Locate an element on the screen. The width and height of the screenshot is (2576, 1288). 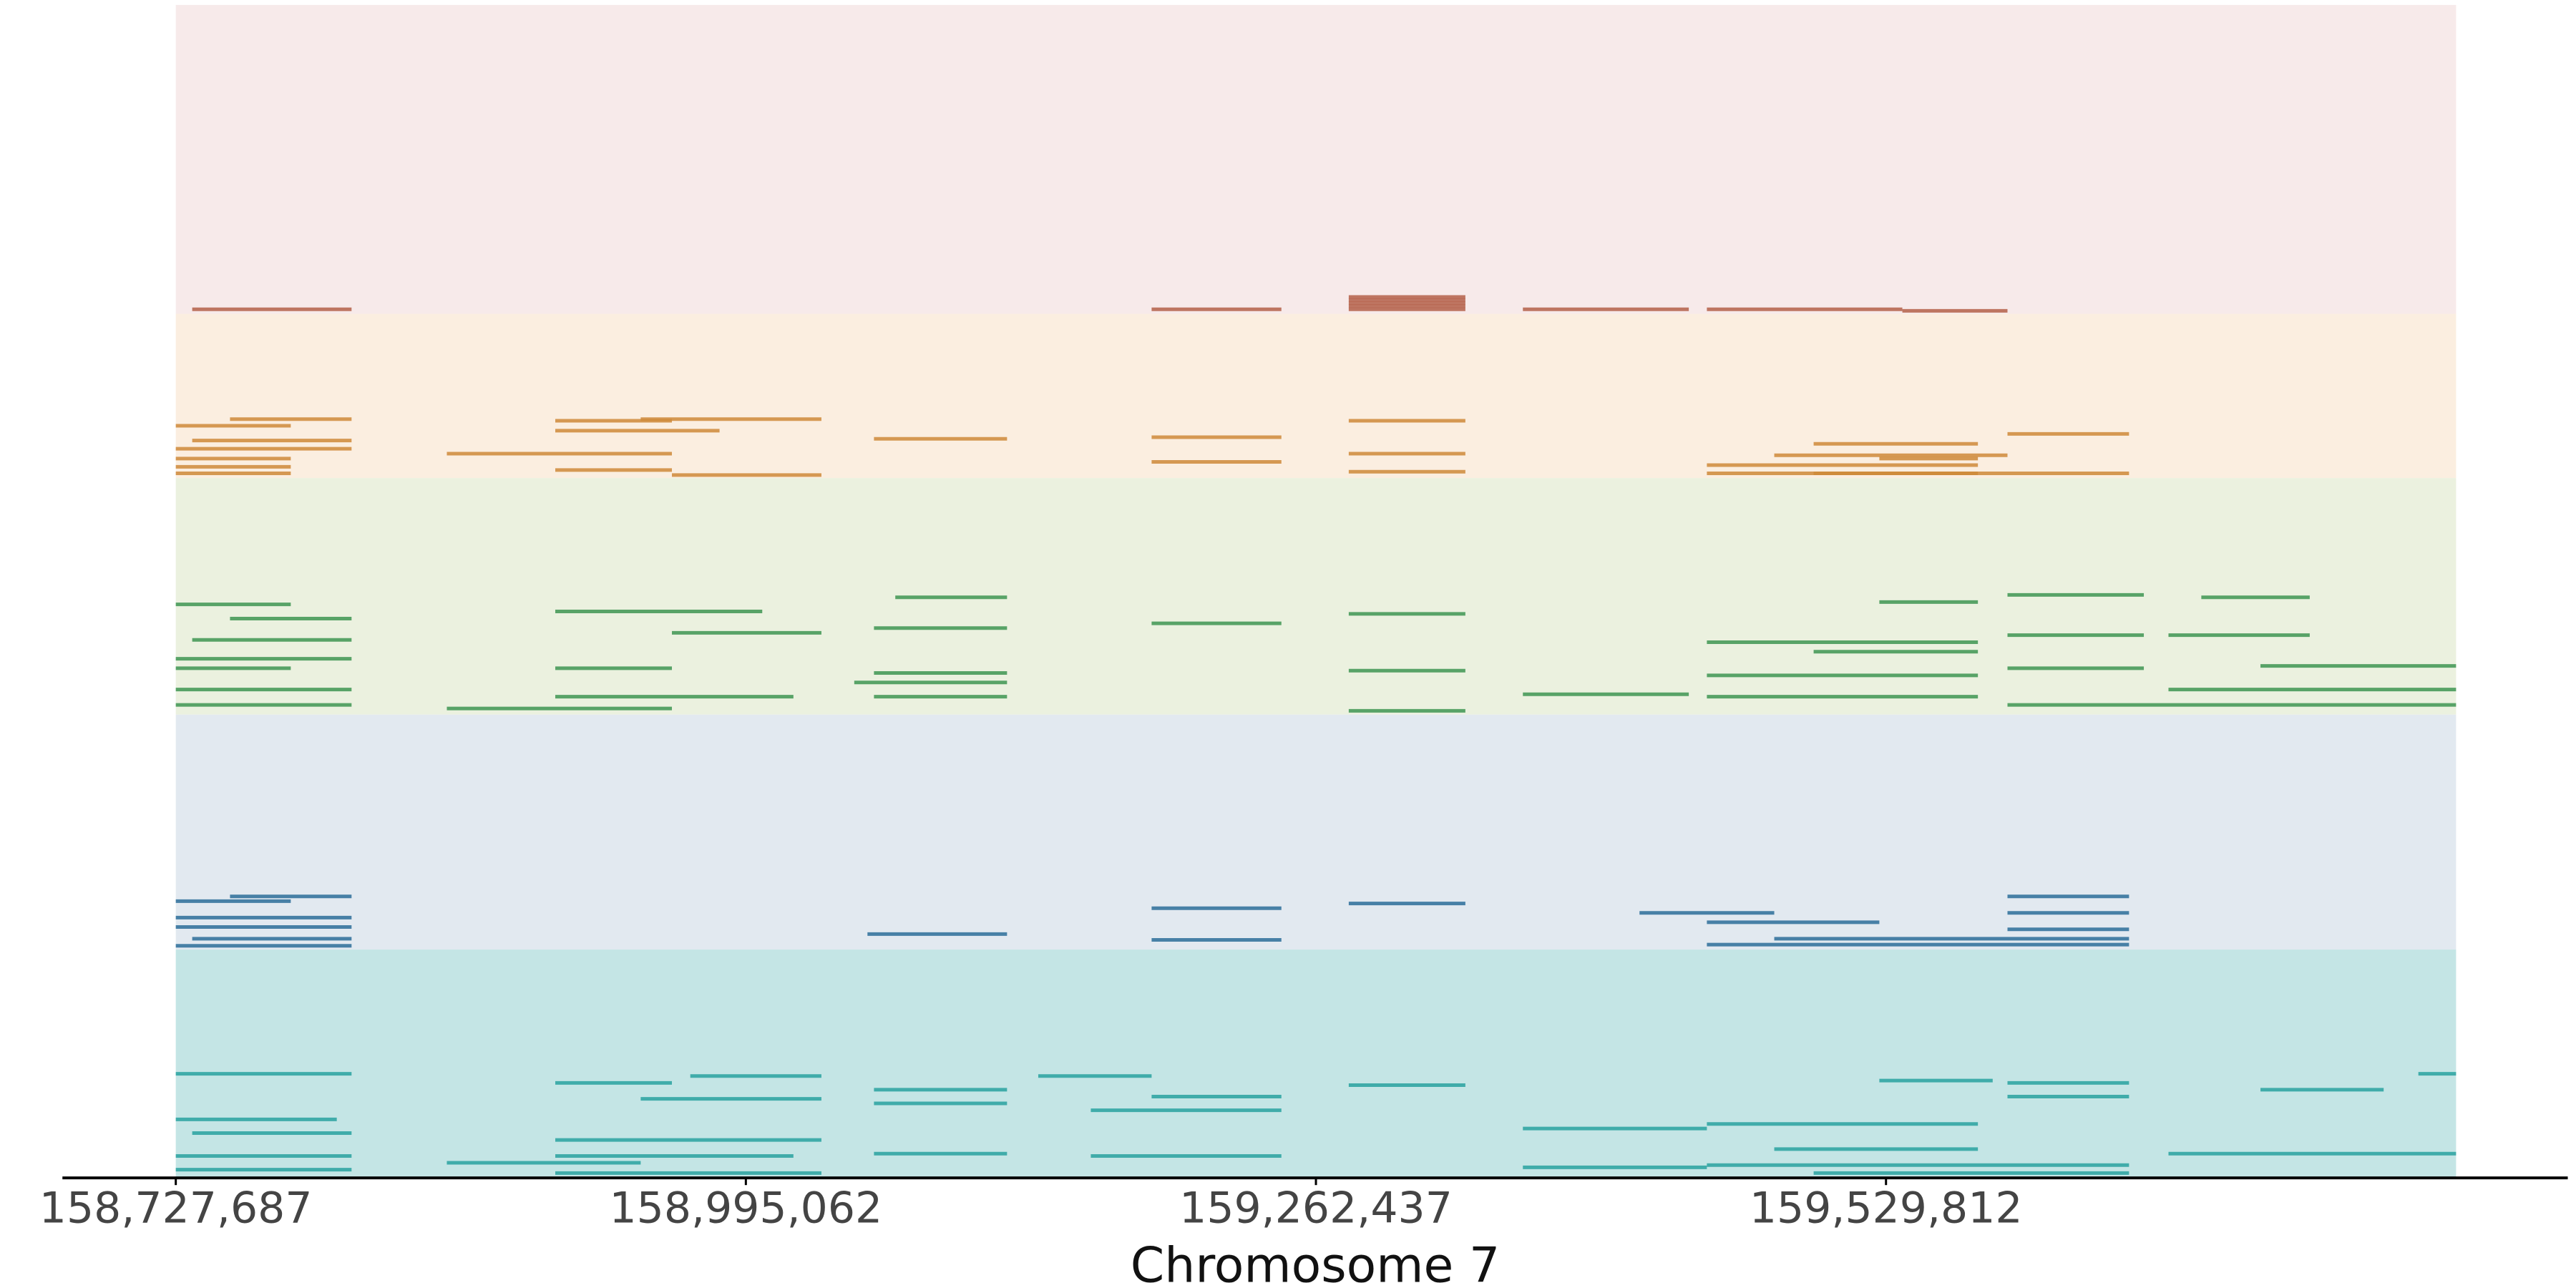
x-tick-label: 158,727,687 is located at coordinates (176, 1209).